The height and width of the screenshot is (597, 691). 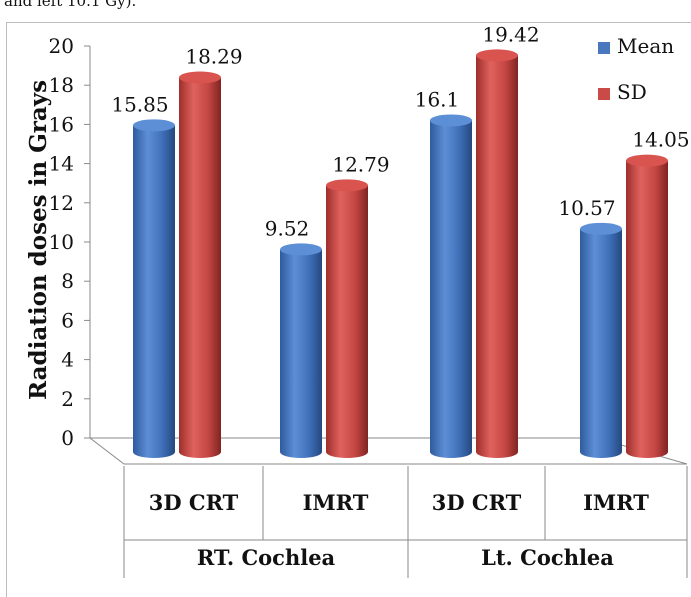 What do you see at coordinates (67, 281) in the screenshot?
I see `y-tick-label: 8` at bounding box center [67, 281].